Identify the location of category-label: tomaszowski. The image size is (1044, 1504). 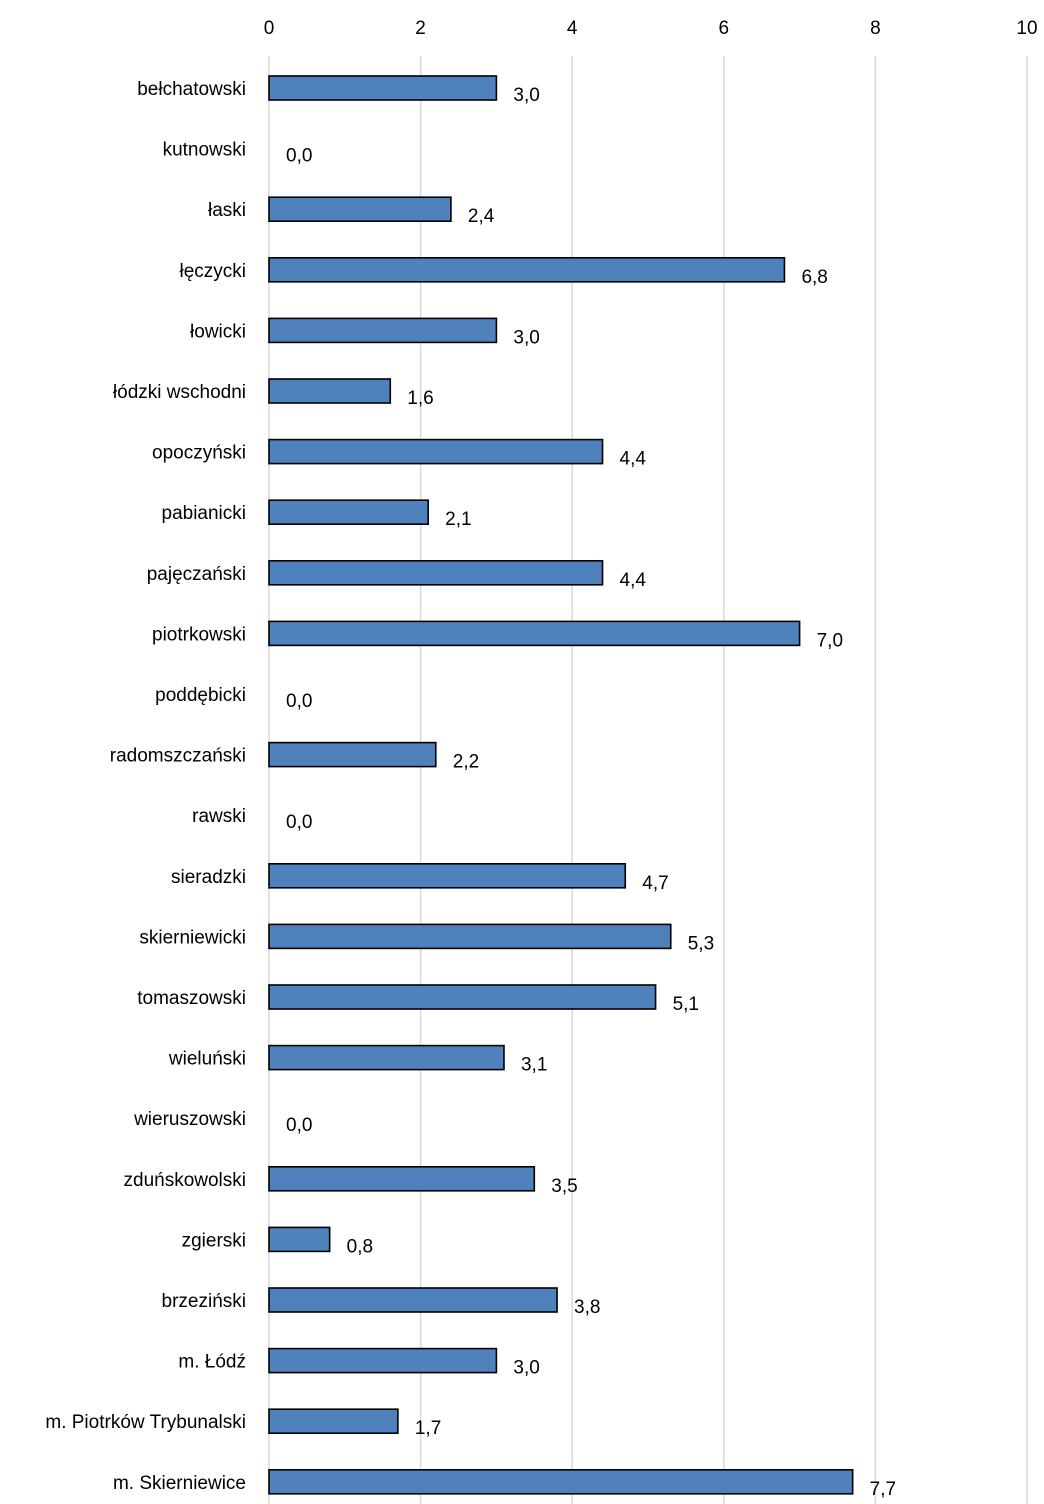
(191, 998).